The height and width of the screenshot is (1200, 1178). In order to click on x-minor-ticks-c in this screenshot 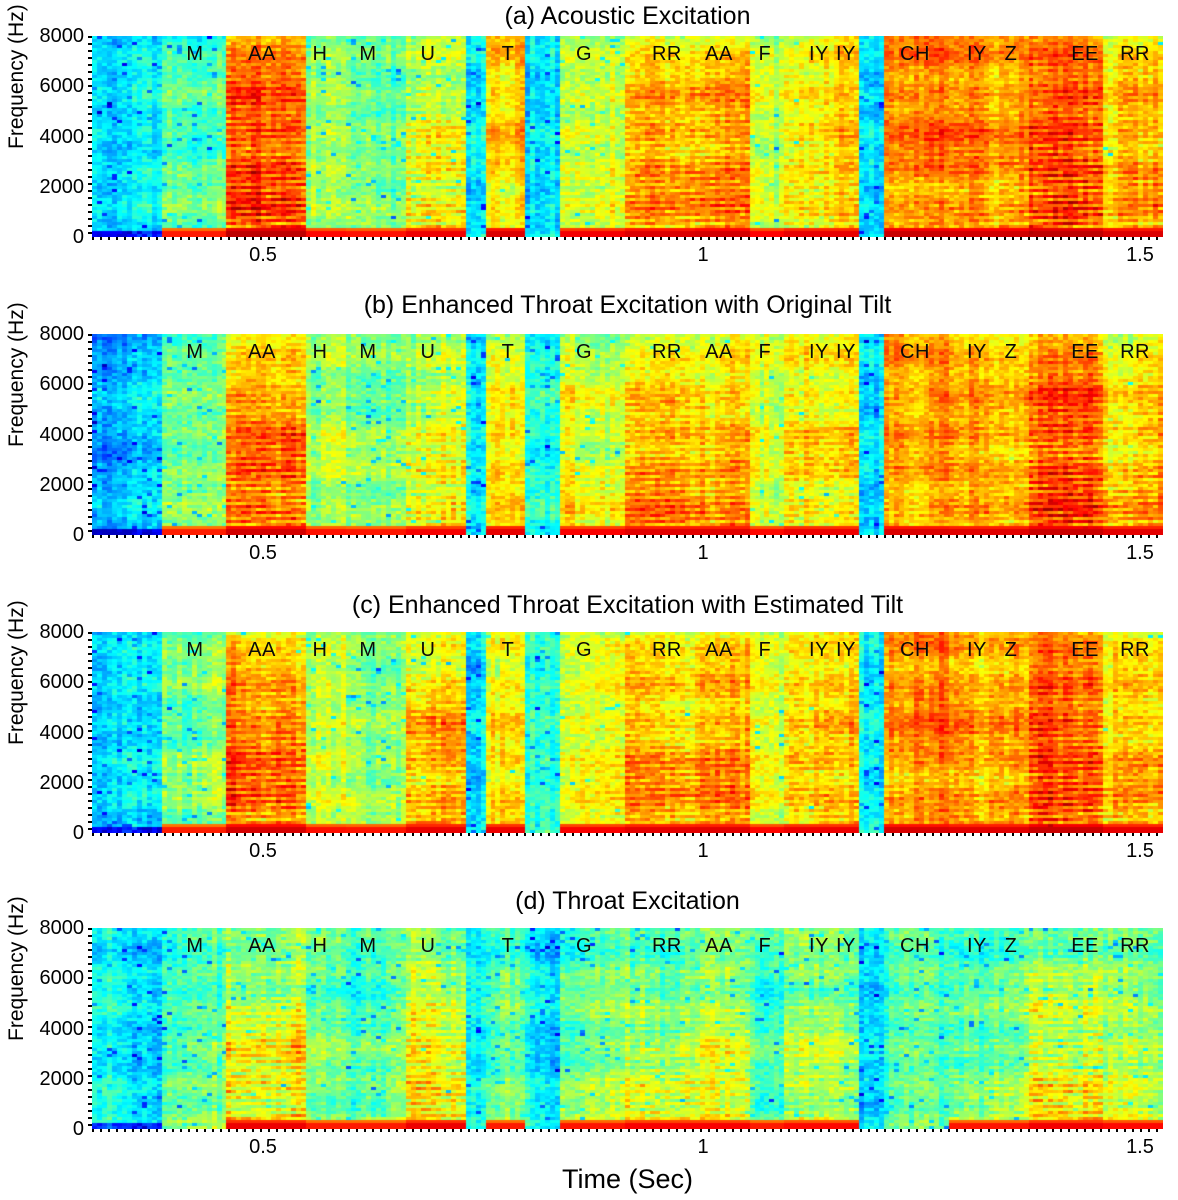, I will do `click(627, 834)`.